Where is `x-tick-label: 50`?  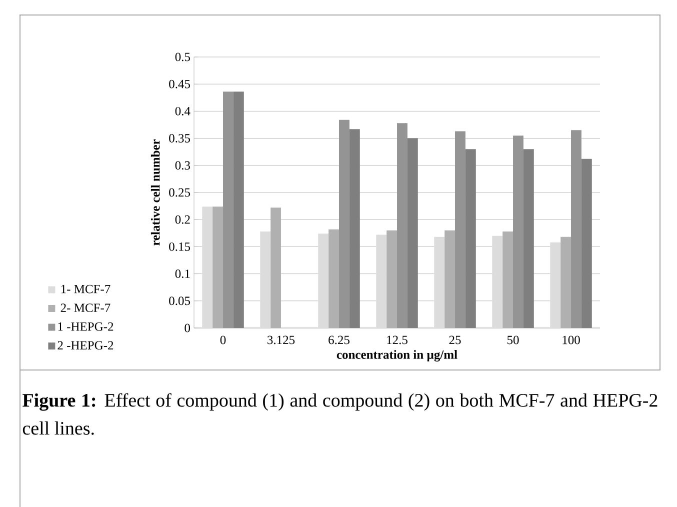 x-tick-label: 50 is located at coordinates (513, 340).